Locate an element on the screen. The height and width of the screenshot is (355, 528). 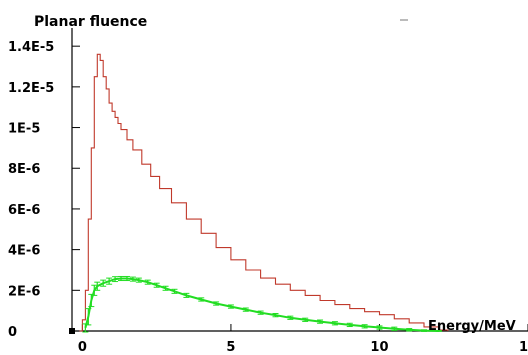
y-tick-label: 1.4E-5 is located at coordinates (31, 47).